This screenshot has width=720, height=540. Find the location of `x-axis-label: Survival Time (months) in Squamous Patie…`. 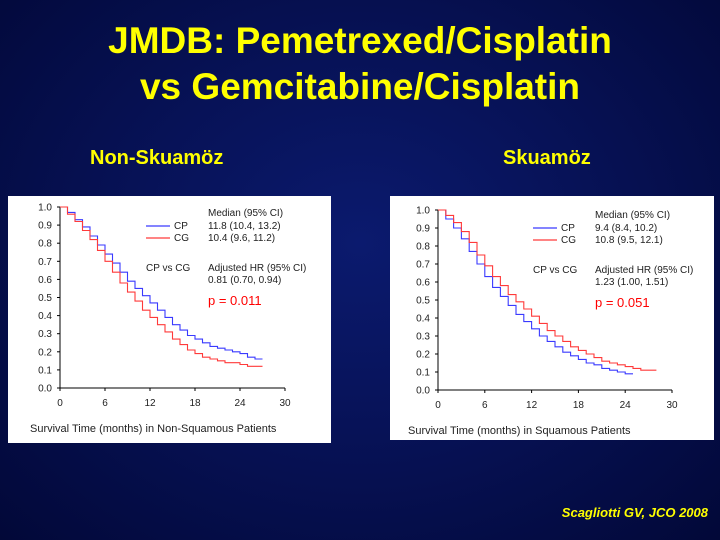

x-axis-label: Survival Time (months) in Squamous Patie… is located at coordinates (519, 431).